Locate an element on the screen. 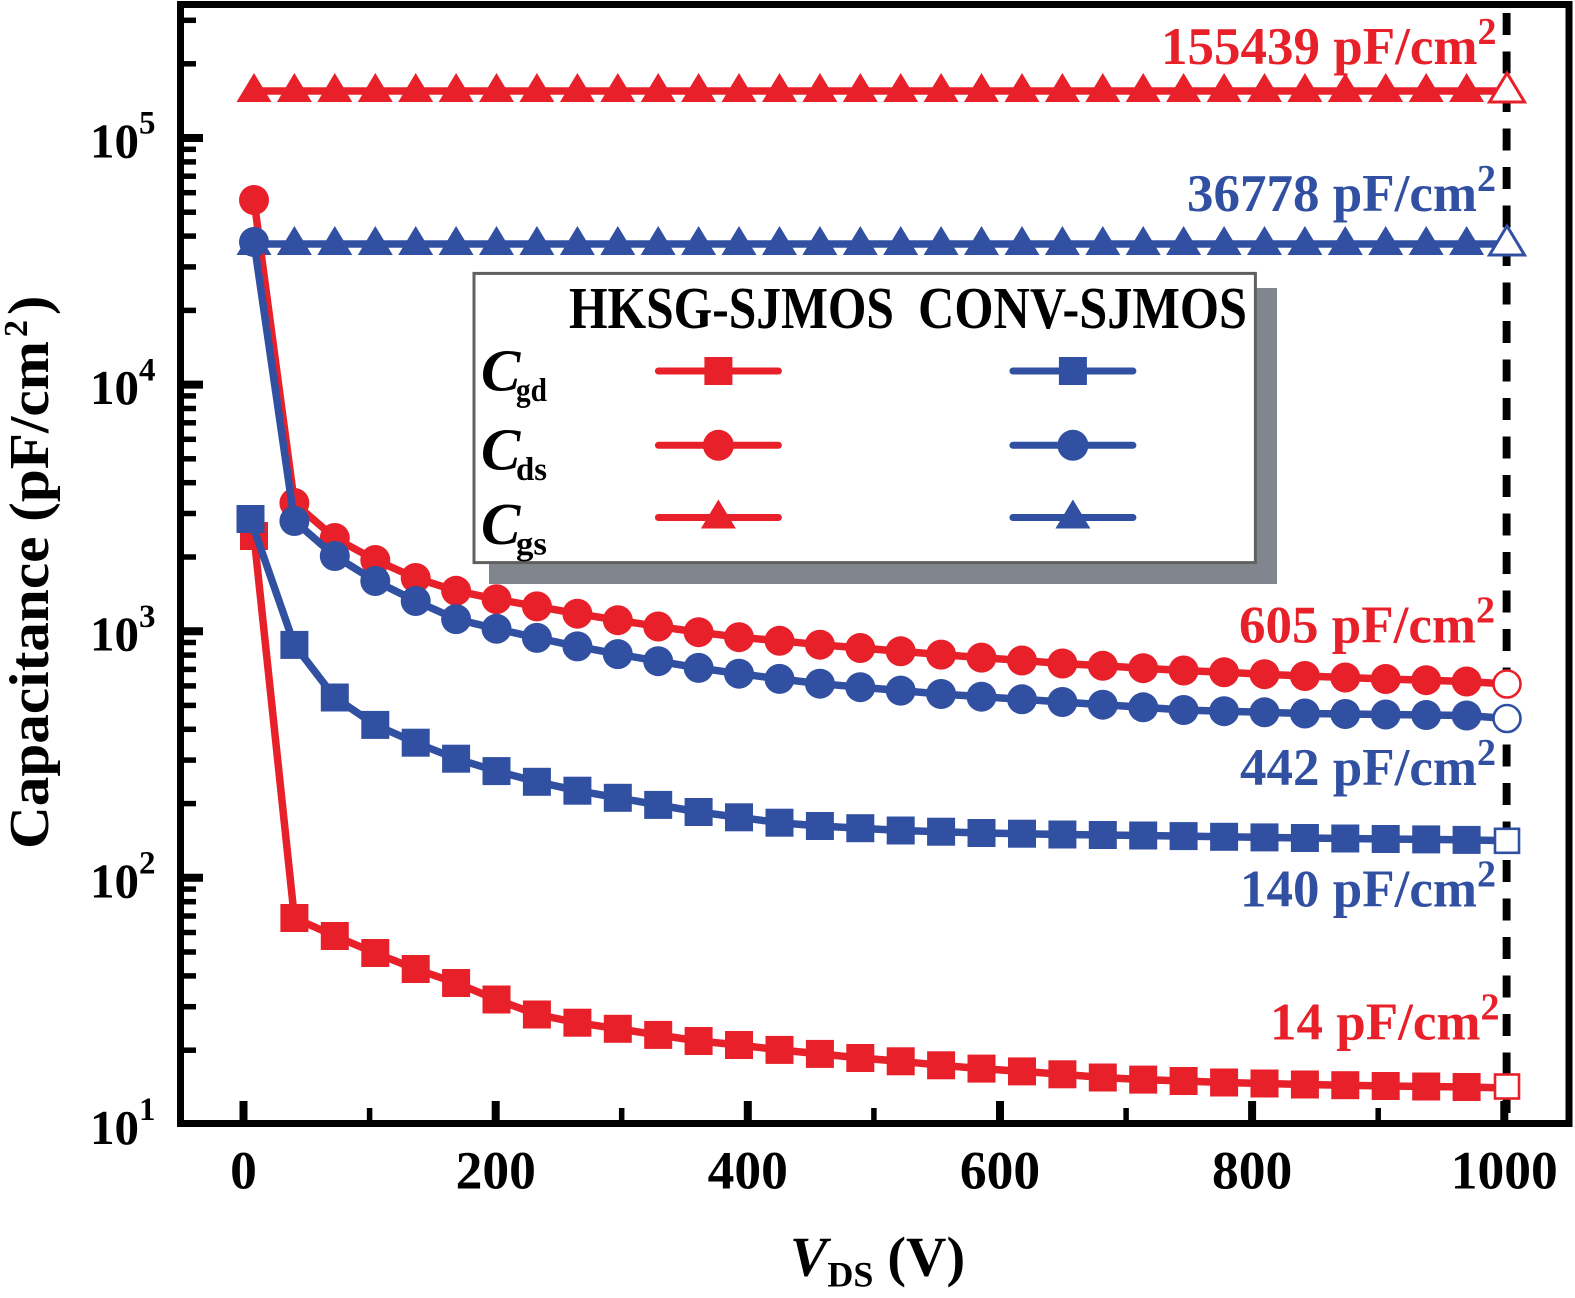  svg-text: 2 is located at coordinates (17, 328).